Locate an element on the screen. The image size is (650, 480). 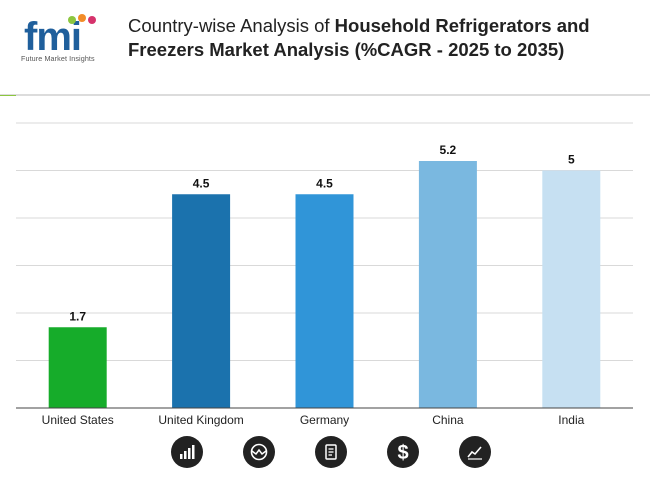
footer-icons: $ is located at coordinates (325, 452).